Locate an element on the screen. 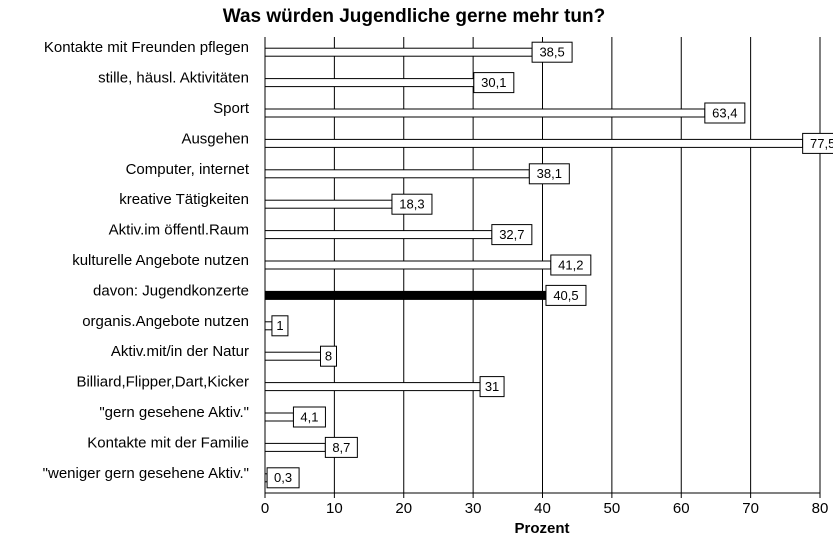 This screenshot has height=540, width=833. value-label: 38,5 is located at coordinates (551, 52).